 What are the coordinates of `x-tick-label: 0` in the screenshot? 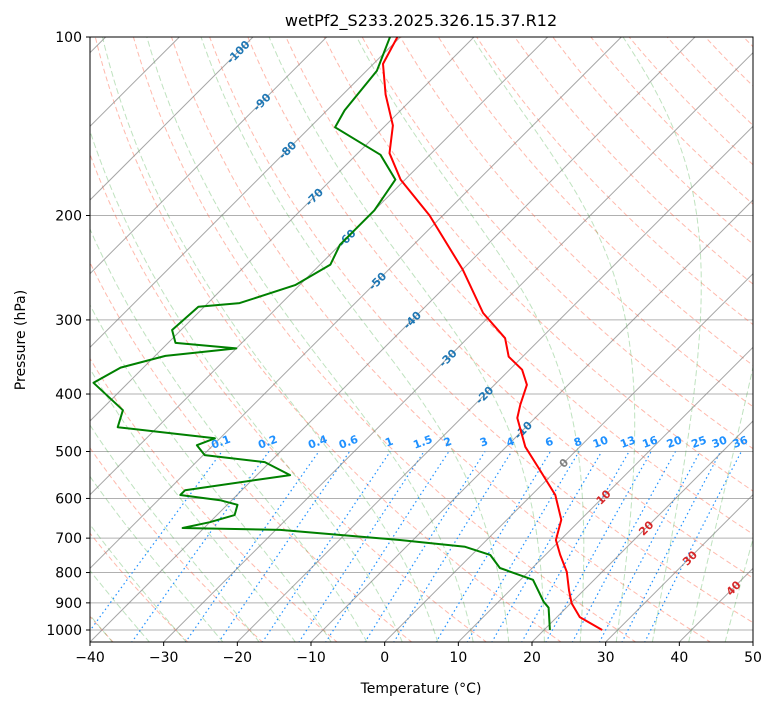 It's located at (384, 658).